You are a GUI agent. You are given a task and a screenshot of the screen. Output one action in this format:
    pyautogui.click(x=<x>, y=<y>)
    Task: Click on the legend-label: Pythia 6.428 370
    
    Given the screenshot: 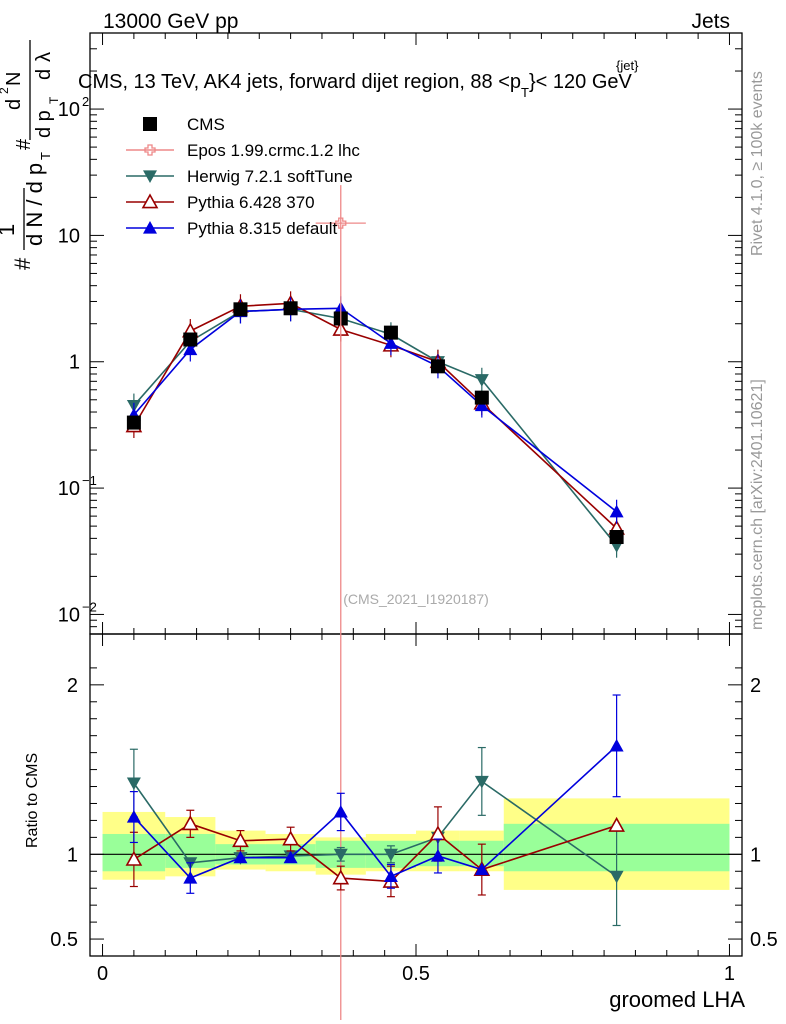 What is the action you would take?
    pyautogui.click(x=251, y=202)
    